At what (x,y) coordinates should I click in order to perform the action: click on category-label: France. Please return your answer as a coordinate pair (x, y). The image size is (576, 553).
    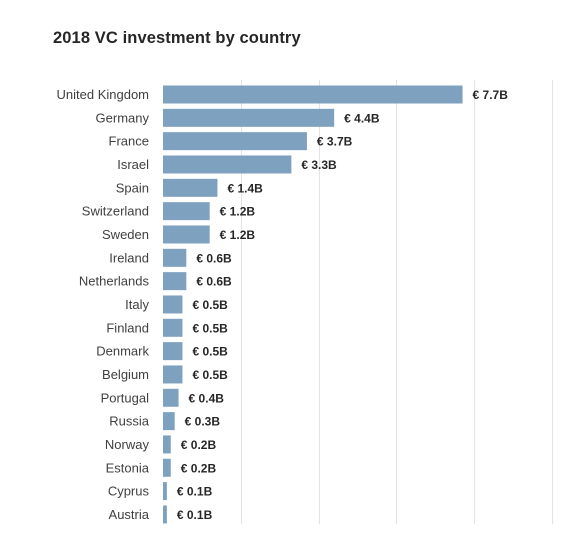
    Looking at the image, I should click on (129, 141).